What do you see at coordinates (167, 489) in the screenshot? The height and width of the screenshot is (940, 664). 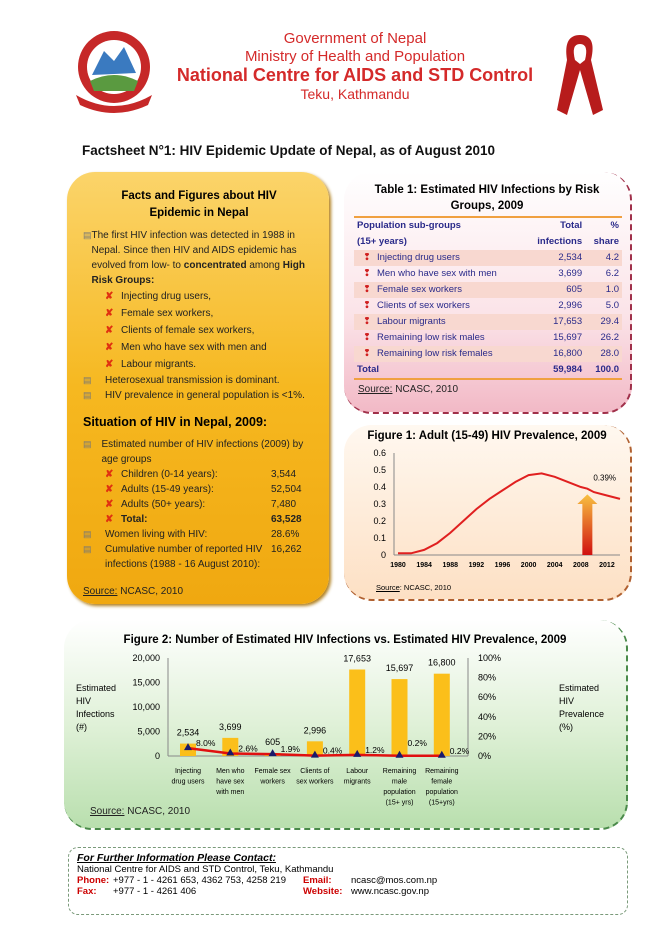 I see `age-group-label: Adults (15-49 years):` at bounding box center [167, 489].